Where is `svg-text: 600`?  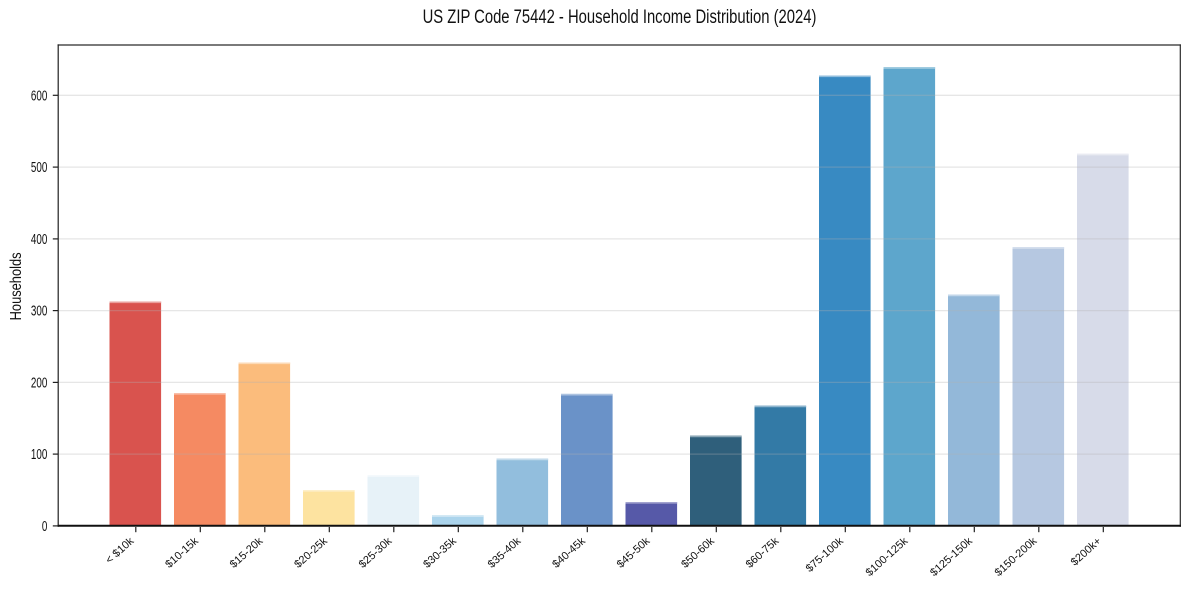 svg-text: 600 is located at coordinates (39, 96).